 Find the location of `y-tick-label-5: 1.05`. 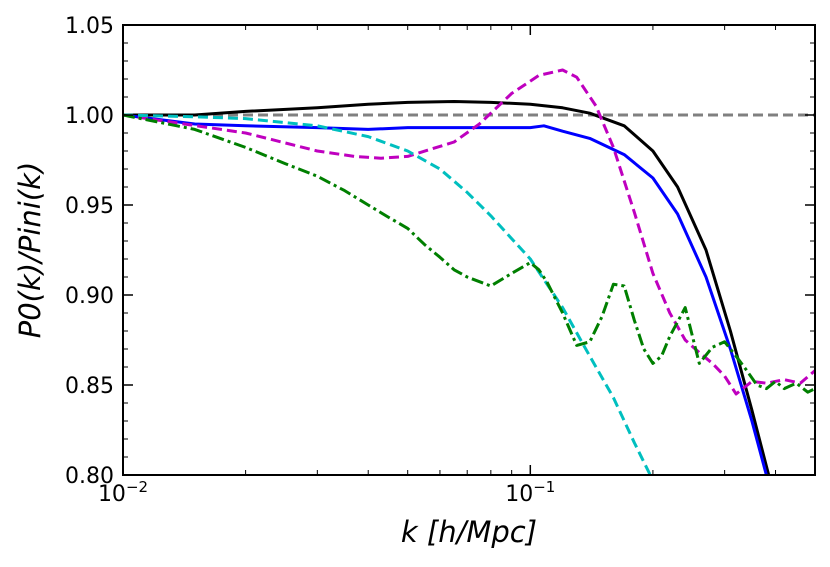

y-tick-label-5: 1.05 is located at coordinates (89, 26).